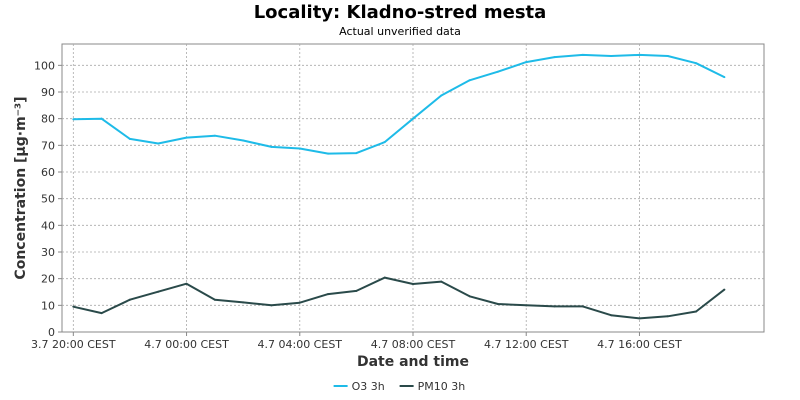 The height and width of the screenshot is (400, 800). I want to click on legend-label: PM10 3h, so click(442, 386).